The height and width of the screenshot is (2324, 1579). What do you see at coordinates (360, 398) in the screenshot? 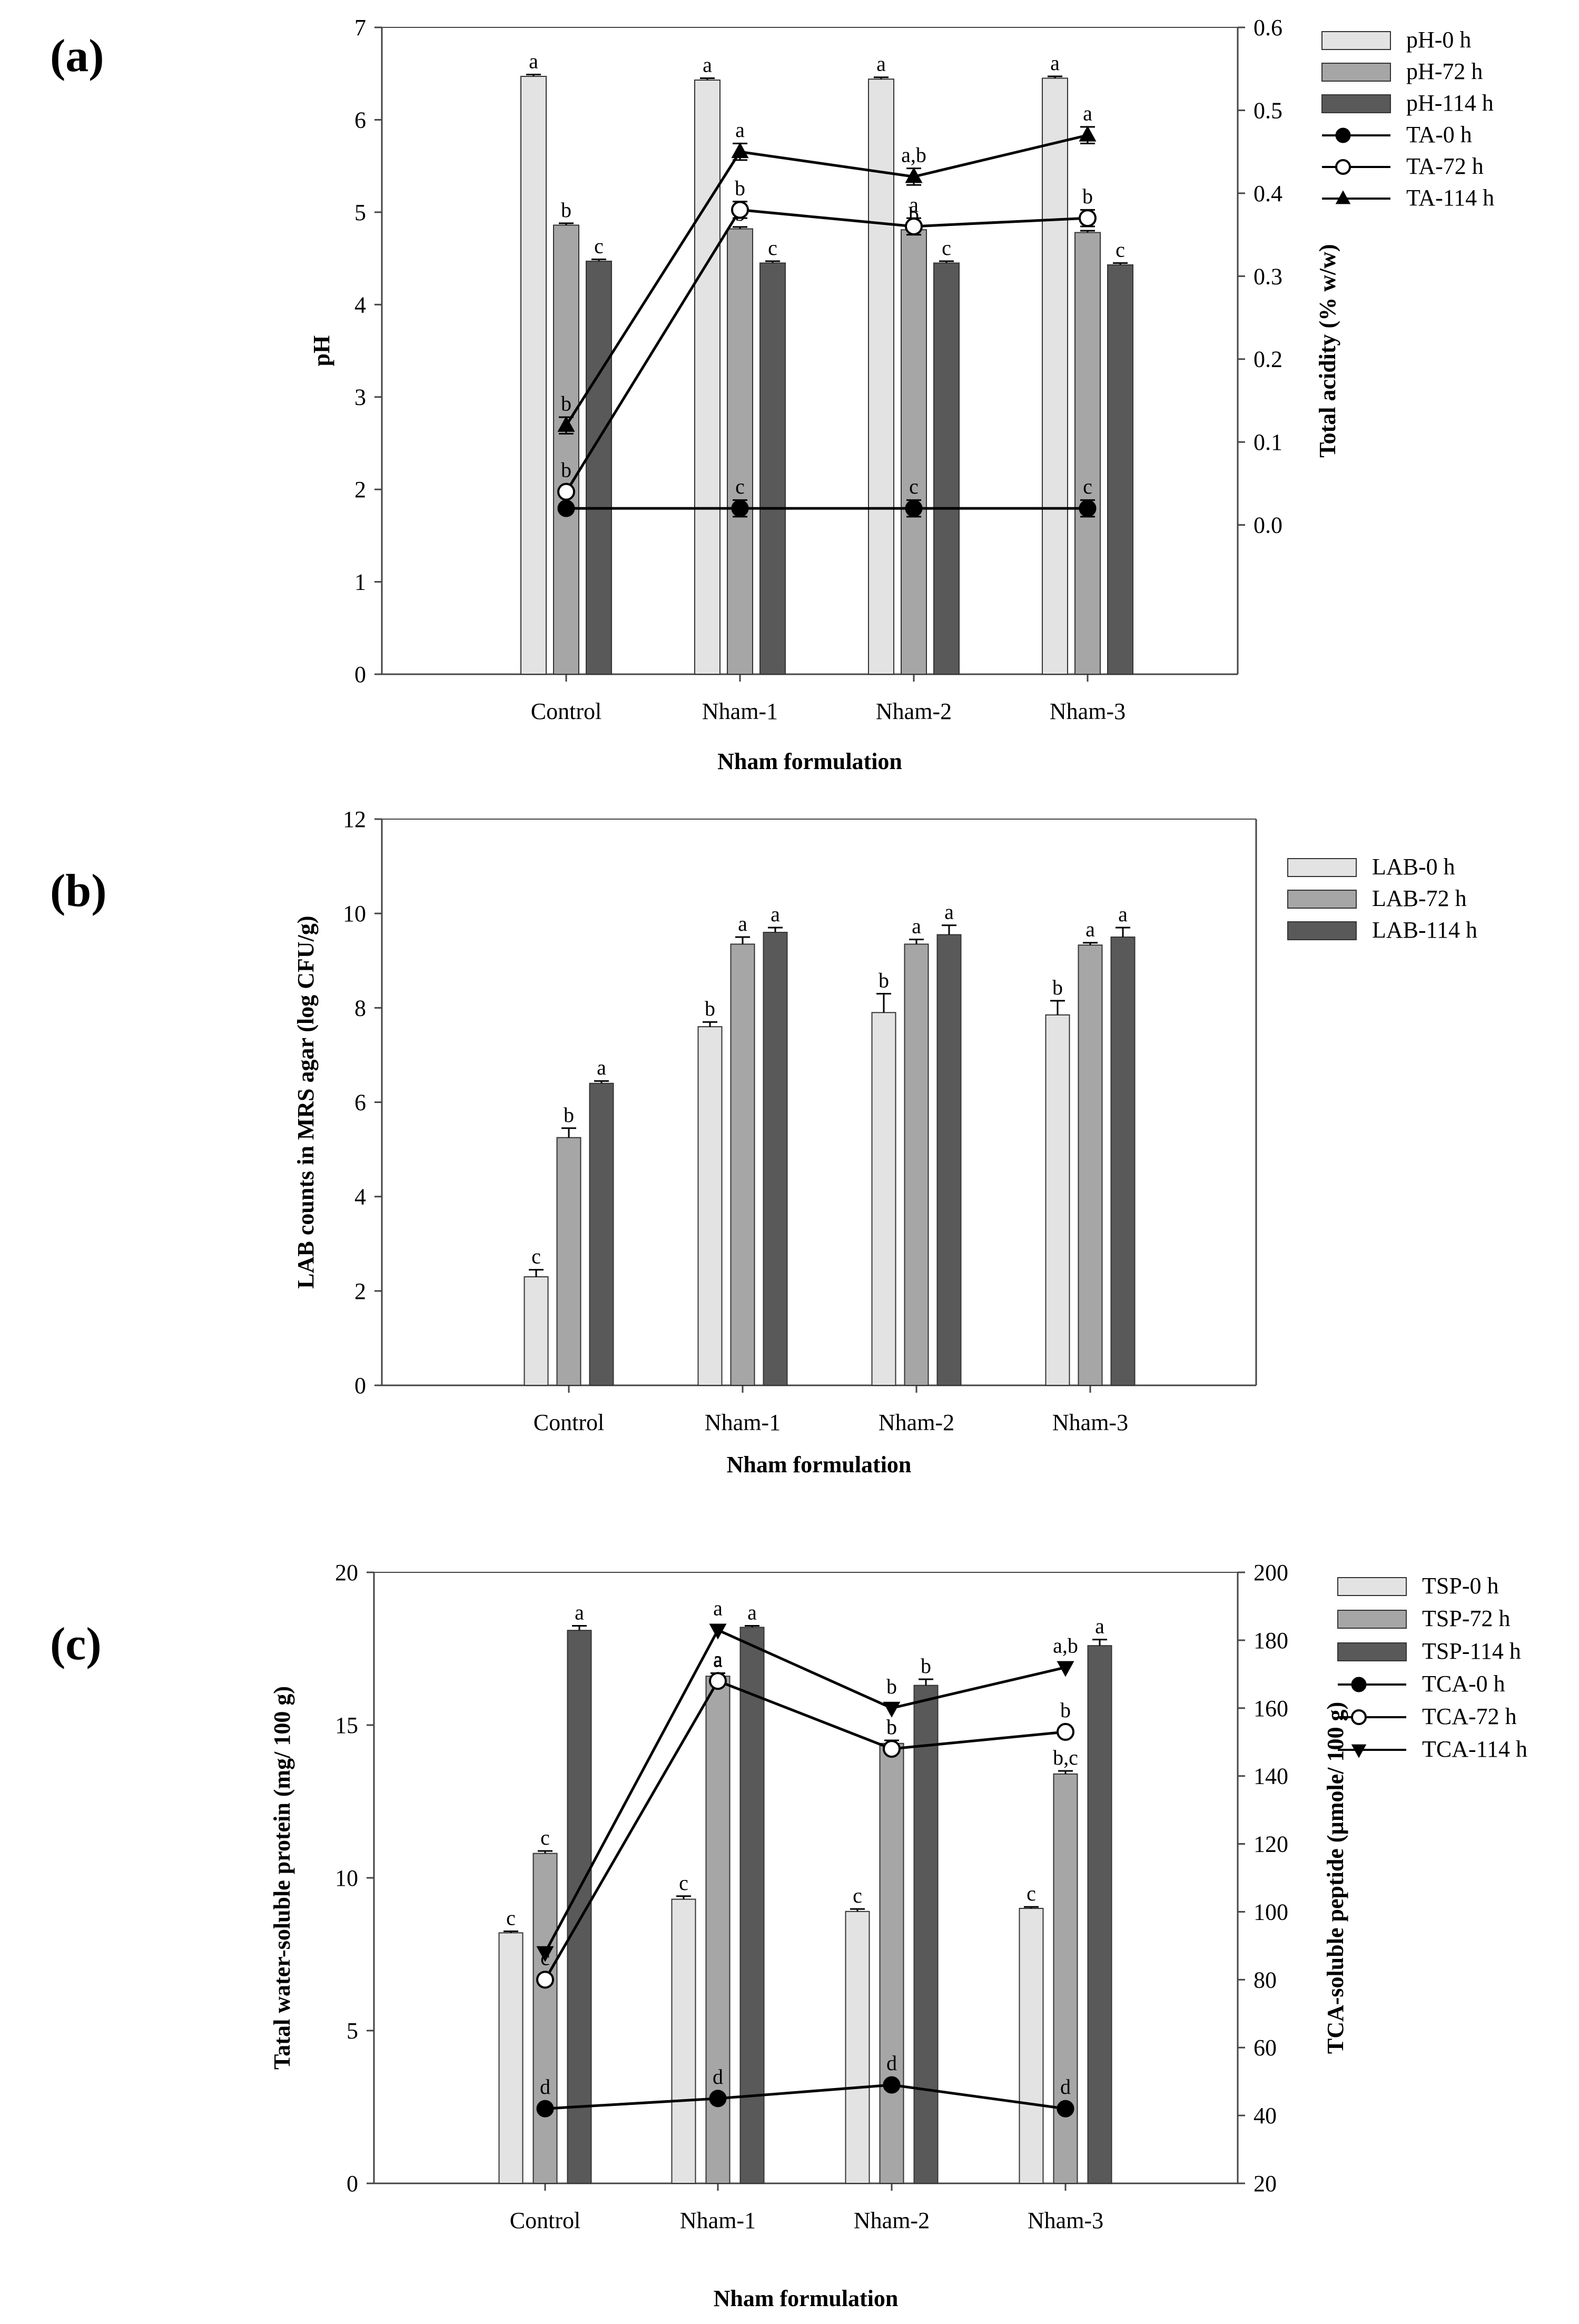
I see `y-tick-label: 3` at bounding box center [360, 398].